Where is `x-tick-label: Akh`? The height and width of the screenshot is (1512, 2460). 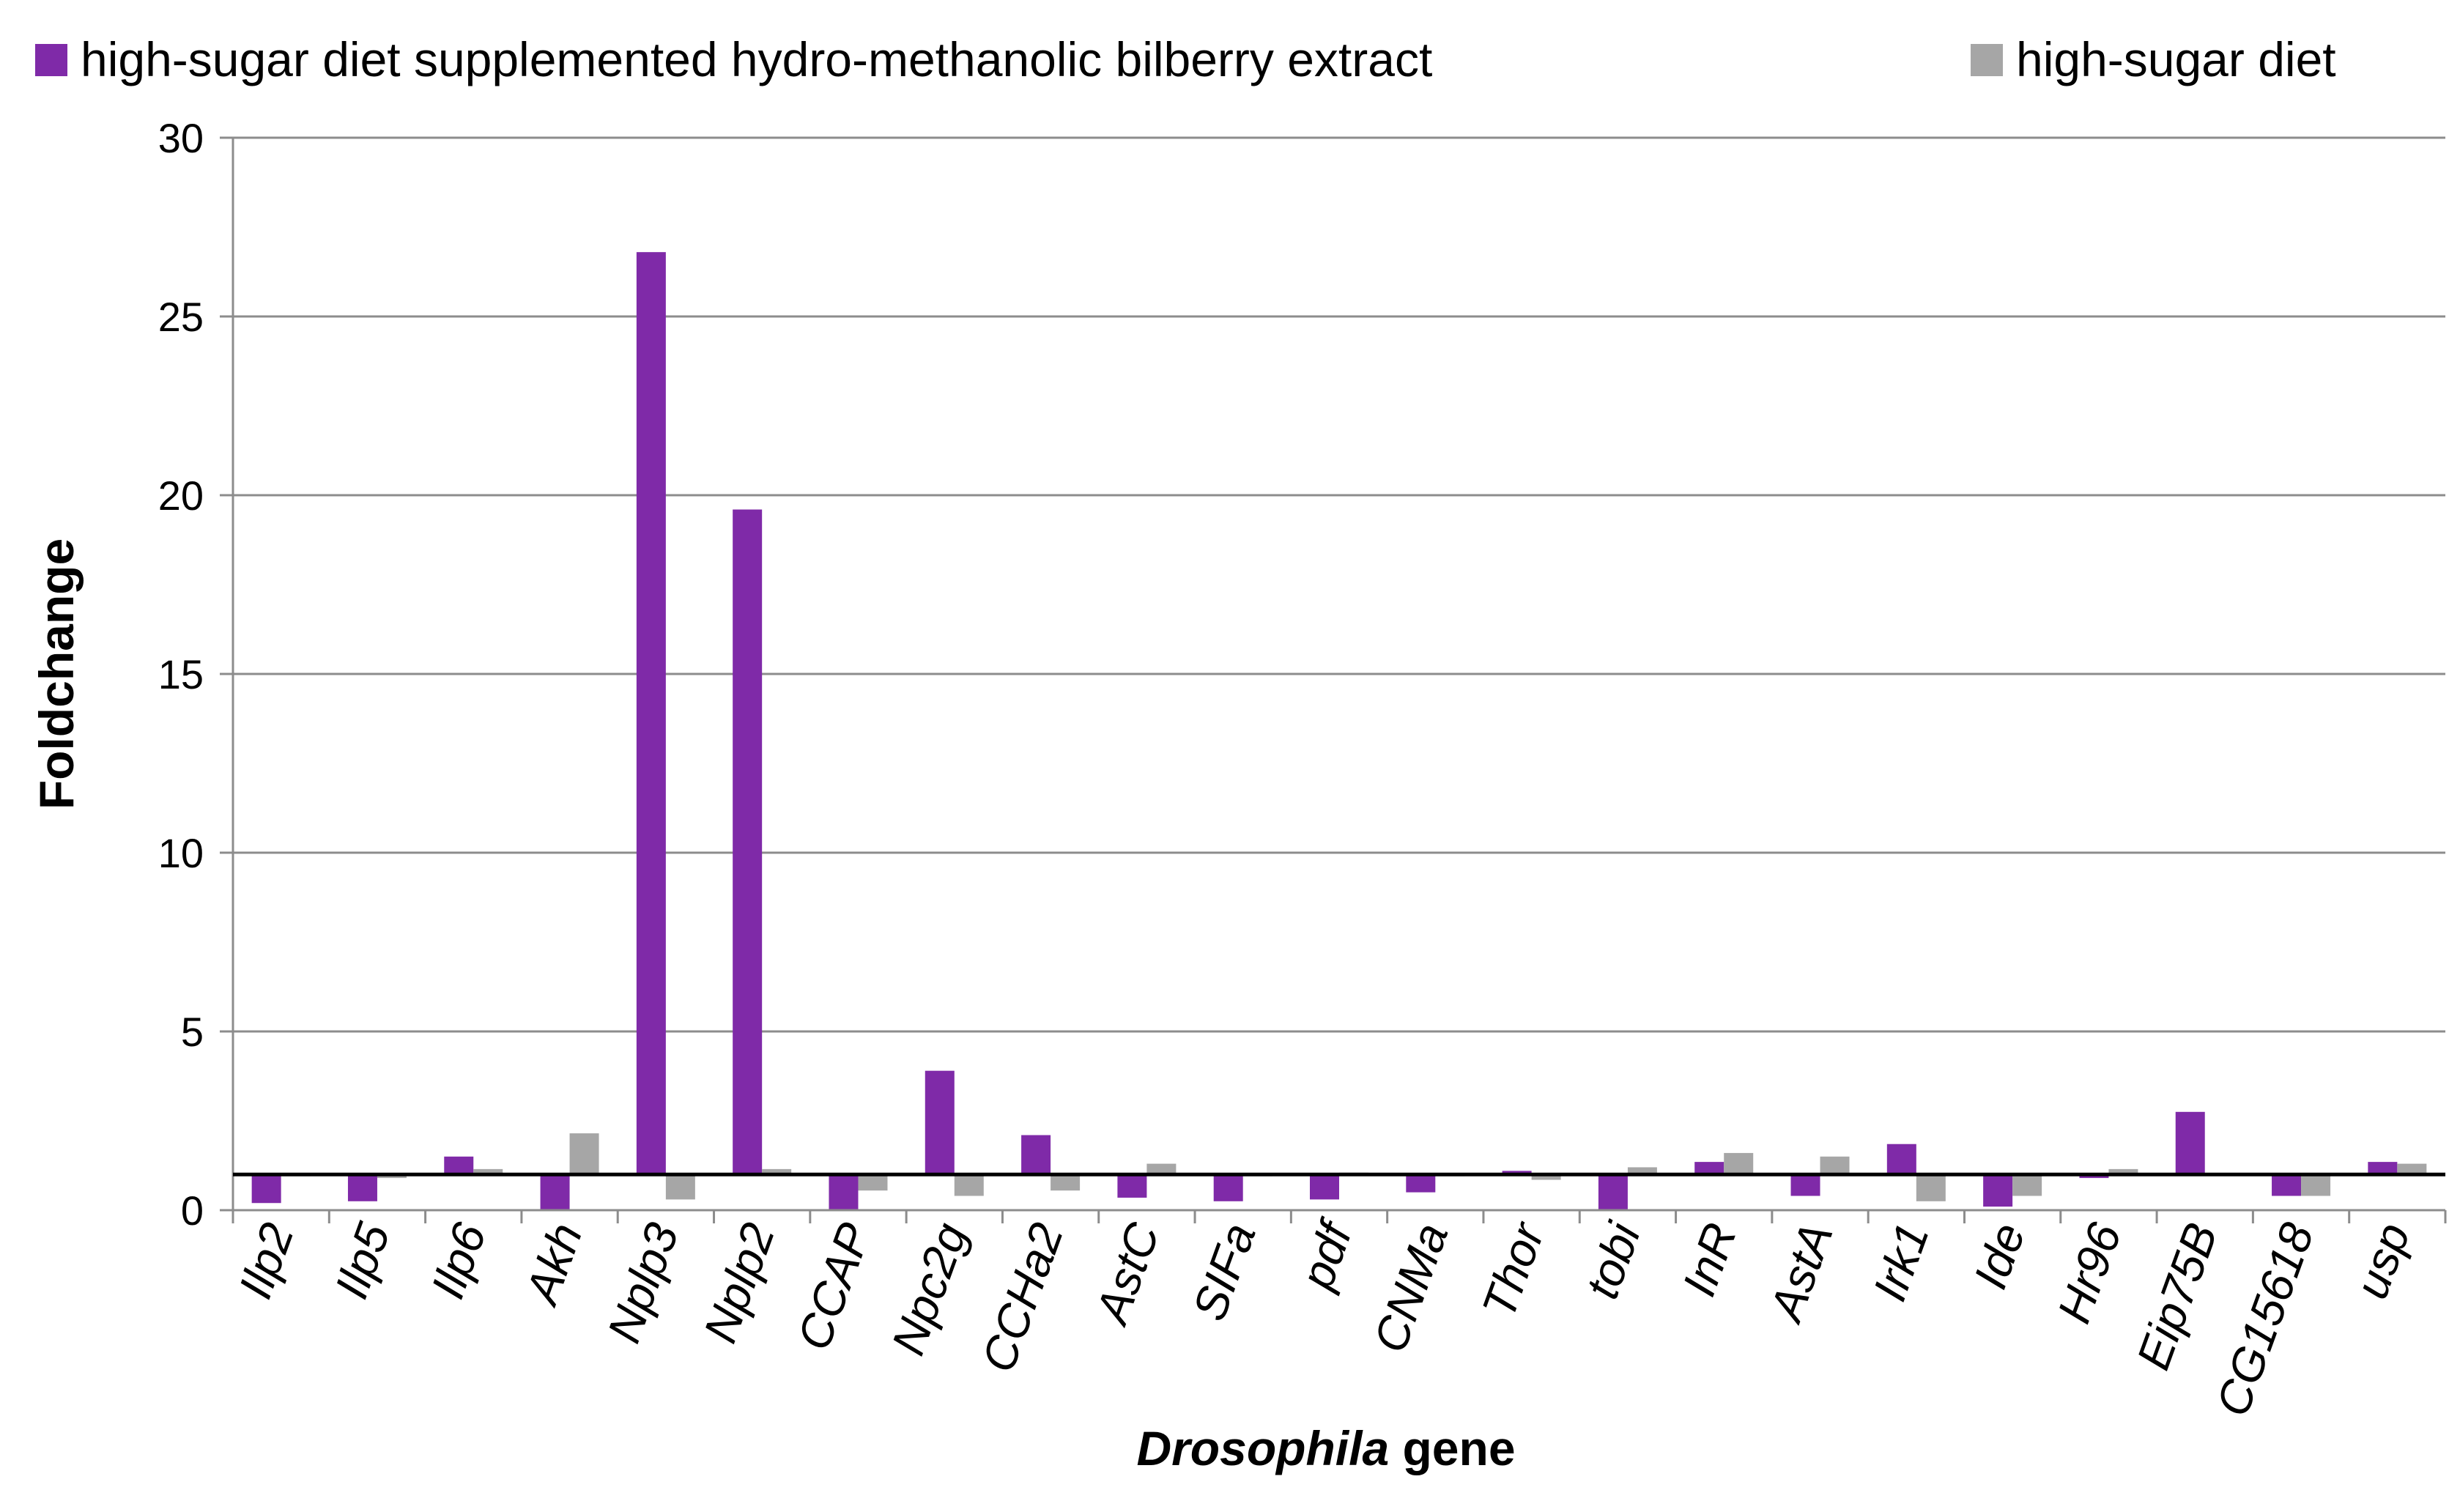
x-tick-label: Akh is located at coordinates (553, 1264).